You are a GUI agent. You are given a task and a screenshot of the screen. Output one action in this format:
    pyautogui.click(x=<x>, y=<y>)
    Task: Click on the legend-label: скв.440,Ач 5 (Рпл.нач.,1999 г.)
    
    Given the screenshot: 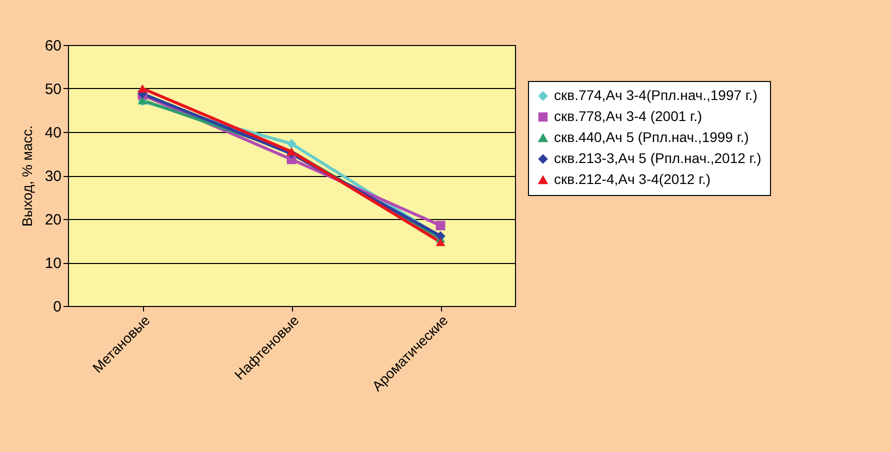 What is the action you would take?
    pyautogui.click(x=651, y=137)
    